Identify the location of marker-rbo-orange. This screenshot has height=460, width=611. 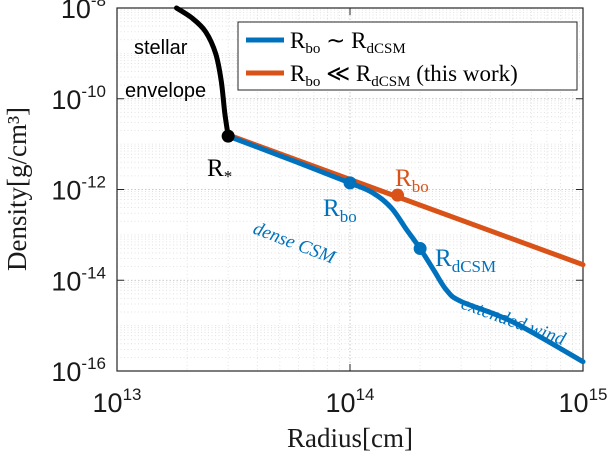
(398, 195).